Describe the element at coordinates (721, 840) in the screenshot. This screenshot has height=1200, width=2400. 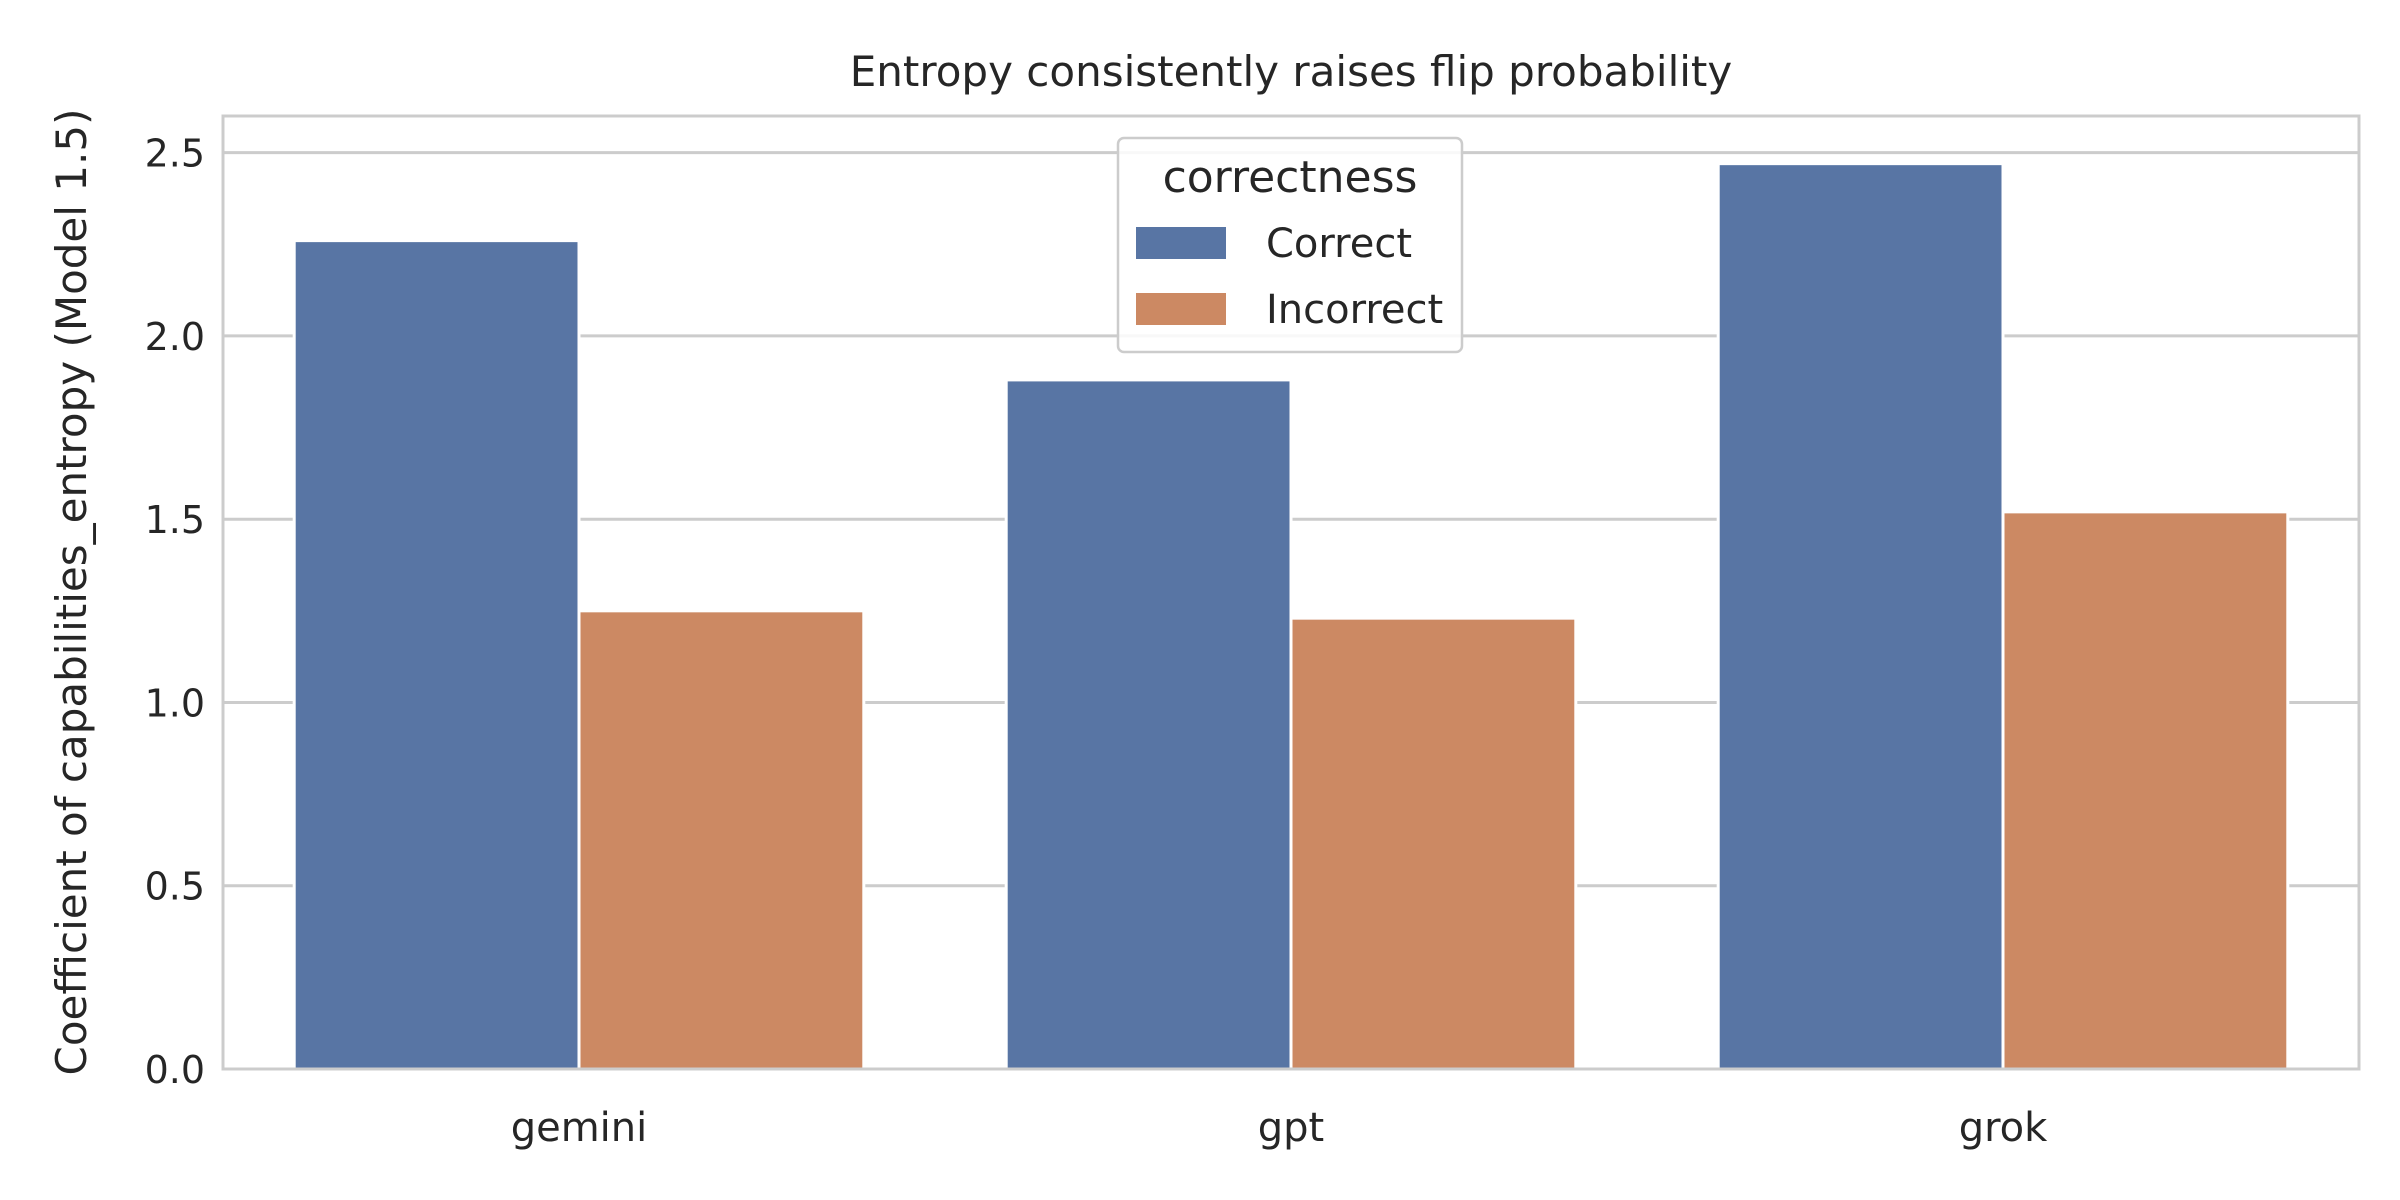
I see `bar-gemini-incorrect` at that location.